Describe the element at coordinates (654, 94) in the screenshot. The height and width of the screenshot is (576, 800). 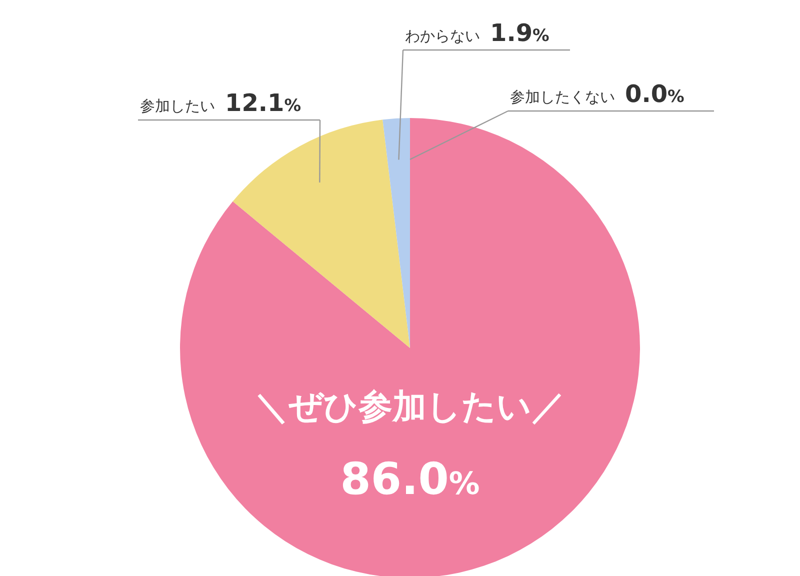
I see `text: 0.0%` at that location.